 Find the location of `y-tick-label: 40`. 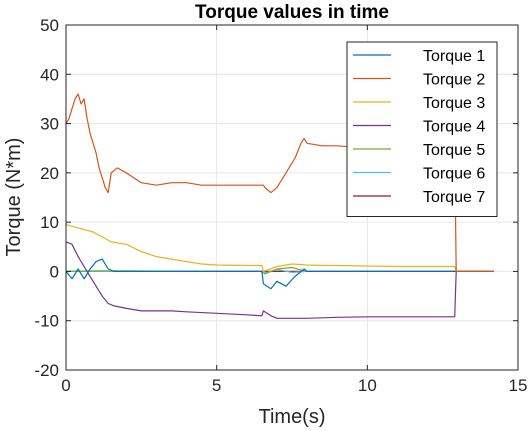

y-tick-label: 40 is located at coordinates (49, 74).